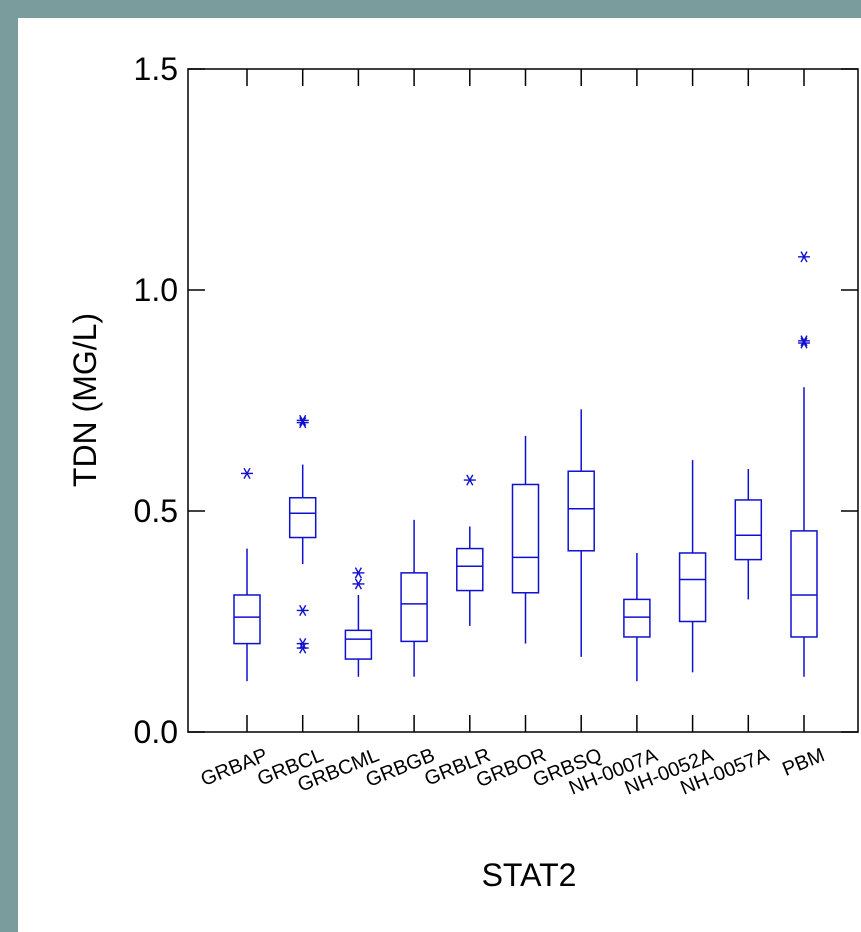 The height and width of the screenshot is (932, 861). What do you see at coordinates (156, 290) in the screenshot?
I see `y-tick-label: 1.0` at bounding box center [156, 290].